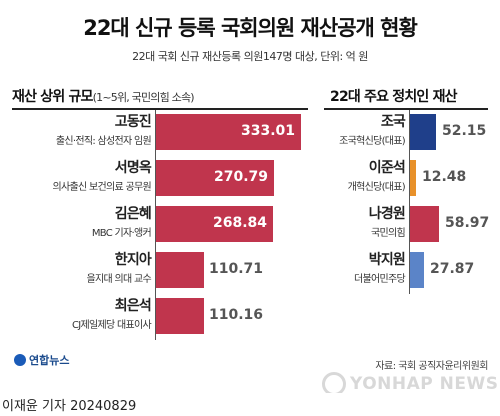  What do you see at coordinates (388, 233) in the screenshot?
I see `category-description: 국민의힘` at bounding box center [388, 233].